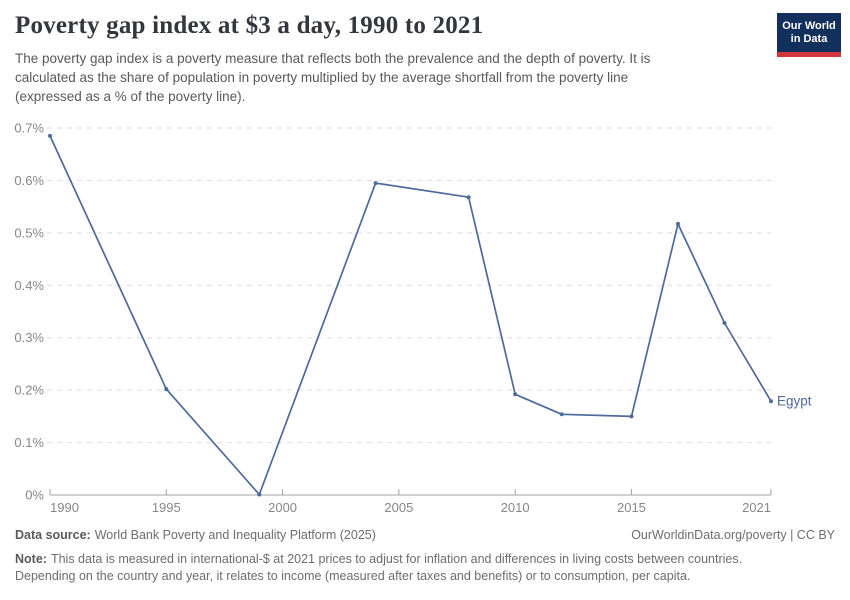 The height and width of the screenshot is (600, 850). What do you see at coordinates (809, 32) in the screenshot?
I see `owid-logo-text: Our World in Data` at bounding box center [809, 32].